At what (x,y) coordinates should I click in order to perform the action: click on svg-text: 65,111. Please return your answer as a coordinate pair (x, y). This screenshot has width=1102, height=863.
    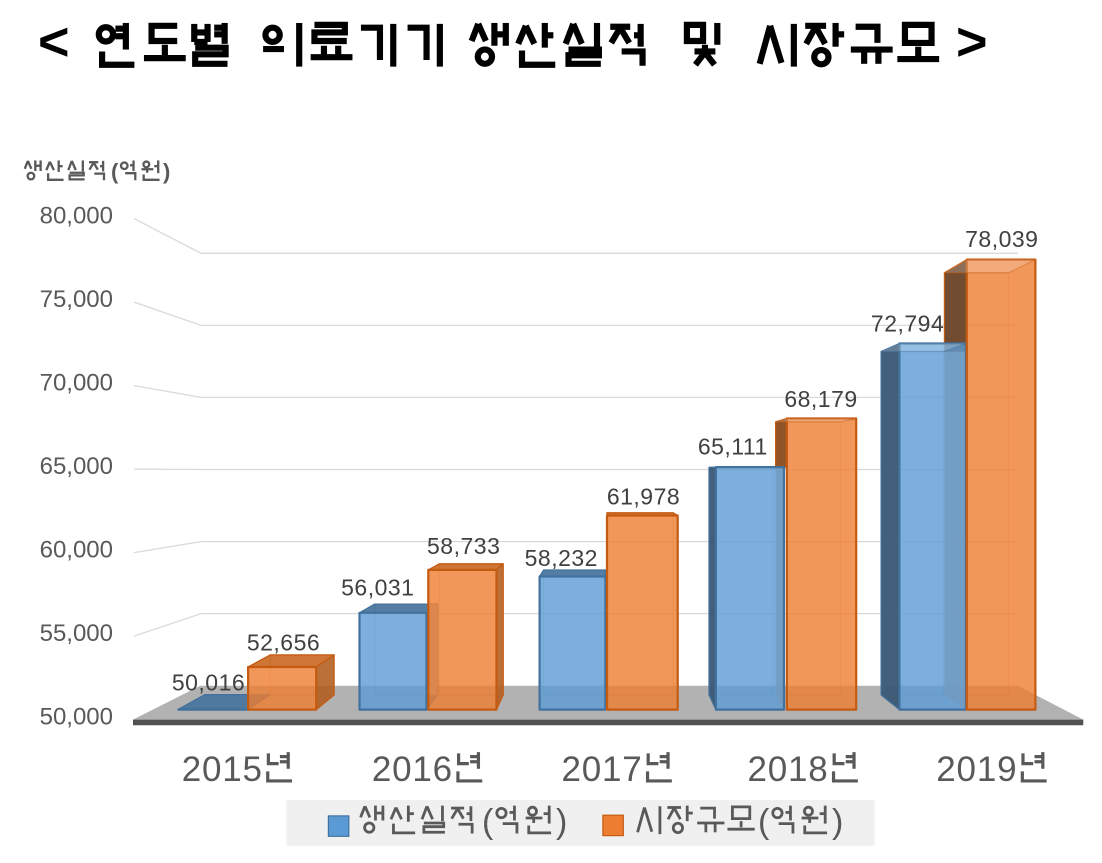
    Looking at the image, I should click on (733, 446).